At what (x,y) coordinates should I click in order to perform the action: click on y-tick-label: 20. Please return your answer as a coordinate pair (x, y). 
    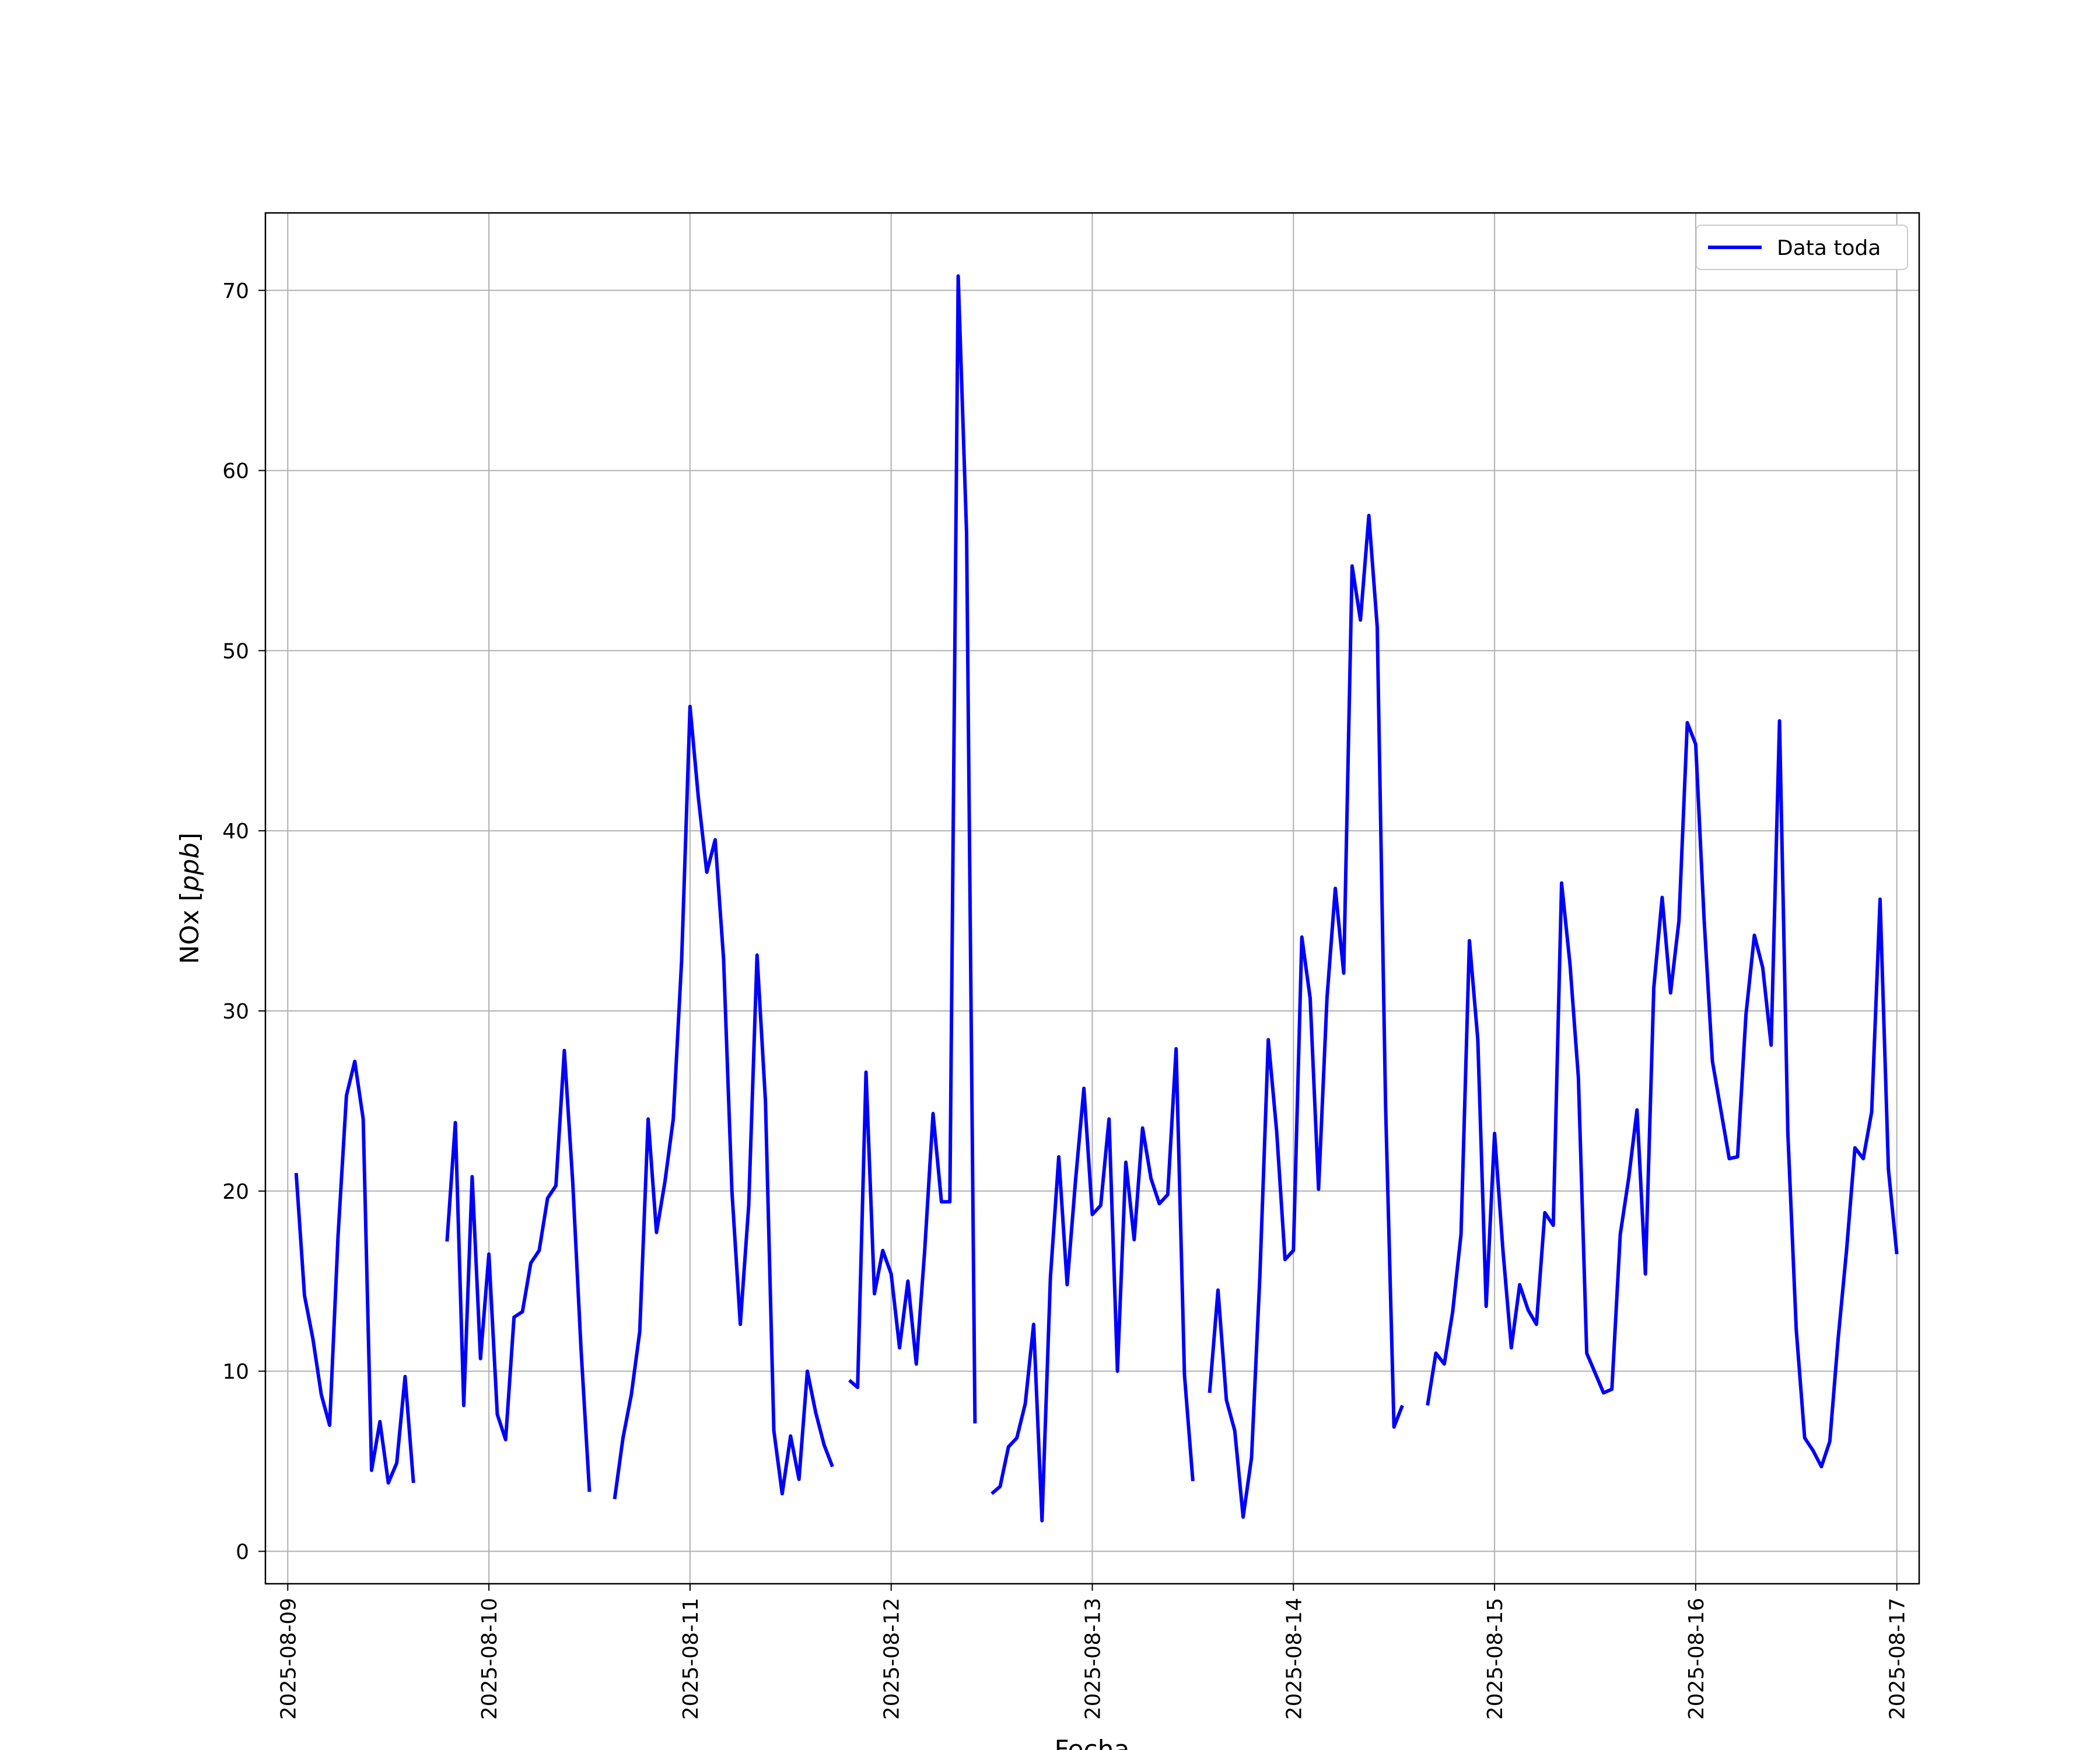
    Looking at the image, I should click on (235, 1192).